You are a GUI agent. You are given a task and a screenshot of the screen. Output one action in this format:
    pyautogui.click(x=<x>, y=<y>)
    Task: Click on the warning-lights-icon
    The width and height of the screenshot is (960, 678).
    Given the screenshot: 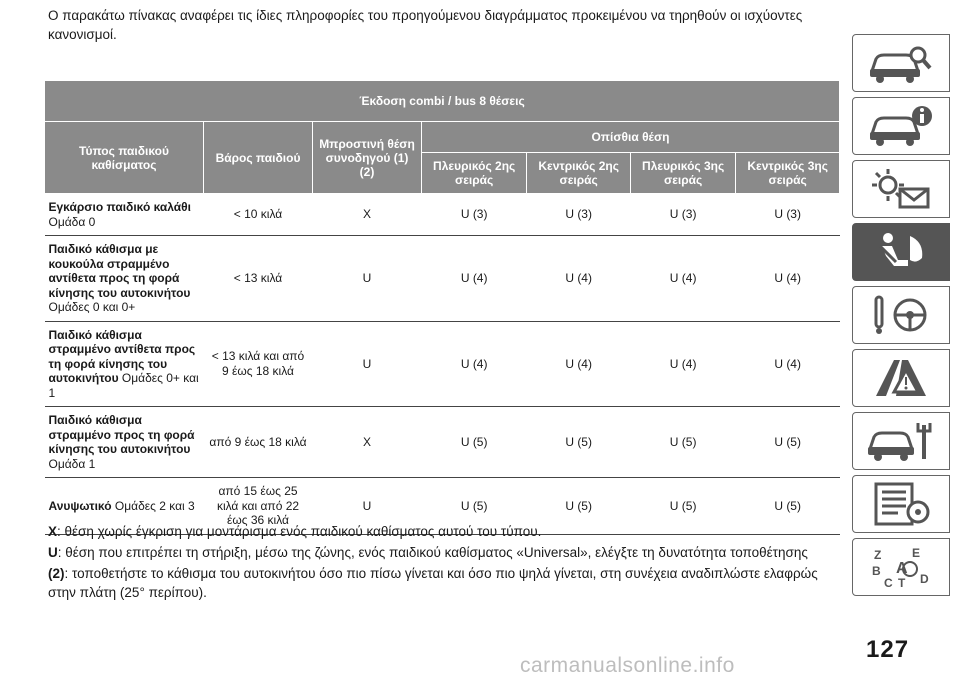 What is the action you would take?
    pyautogui.click(x=901, y=189)
    